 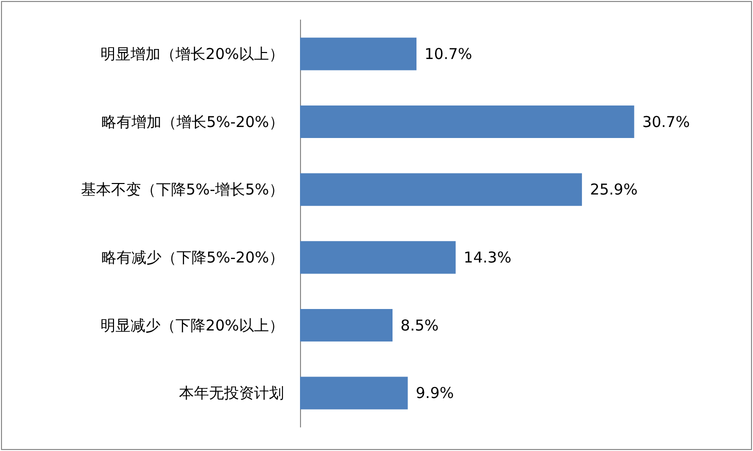 I want to click on data-label: 30.7%, so click(x=666, y=121).